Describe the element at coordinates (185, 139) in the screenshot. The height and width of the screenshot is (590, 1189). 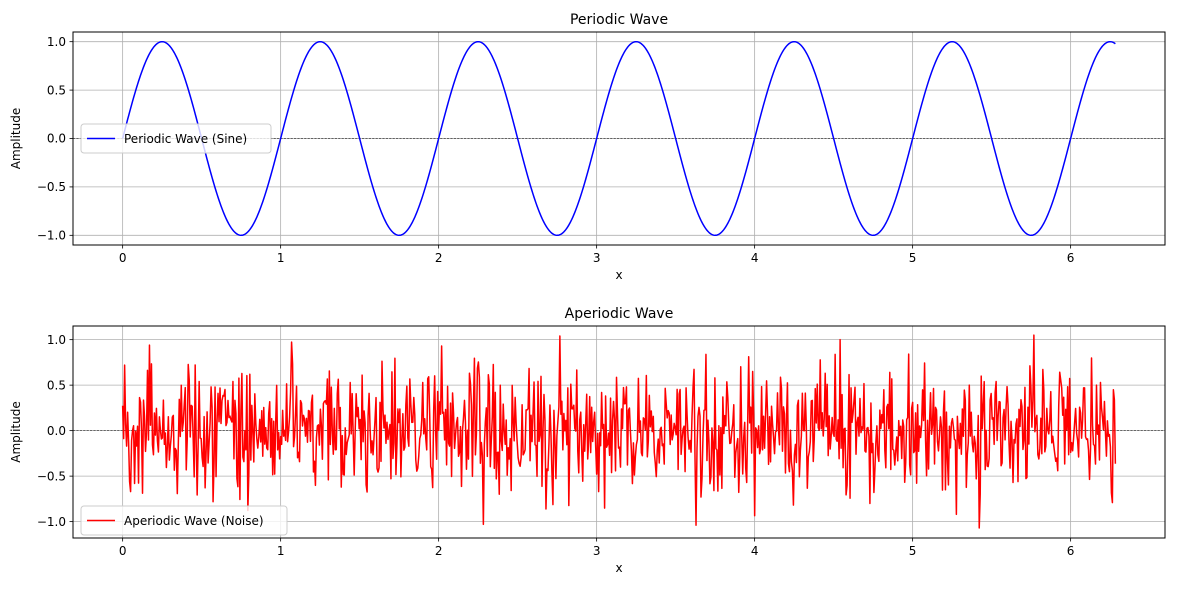
I see `legend-entry-label: Periodic Wave (Sine)` at that location.